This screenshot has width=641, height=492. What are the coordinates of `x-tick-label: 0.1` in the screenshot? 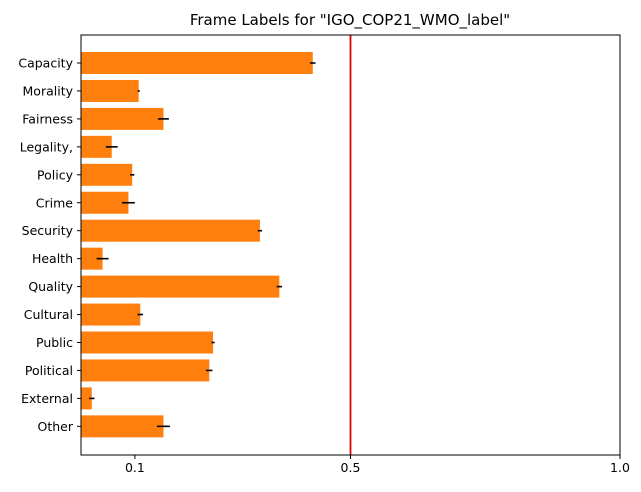 It's located at (135, 467).